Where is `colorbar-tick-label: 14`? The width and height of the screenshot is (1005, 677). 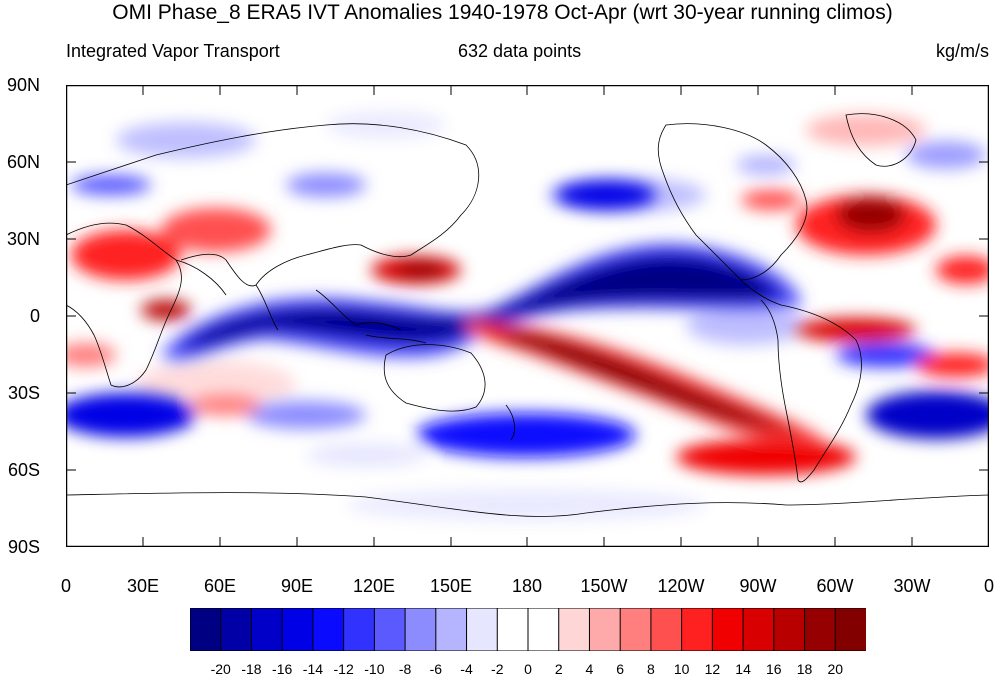
colorbar-tick-label: 14 is located at coordinates (743, 669).